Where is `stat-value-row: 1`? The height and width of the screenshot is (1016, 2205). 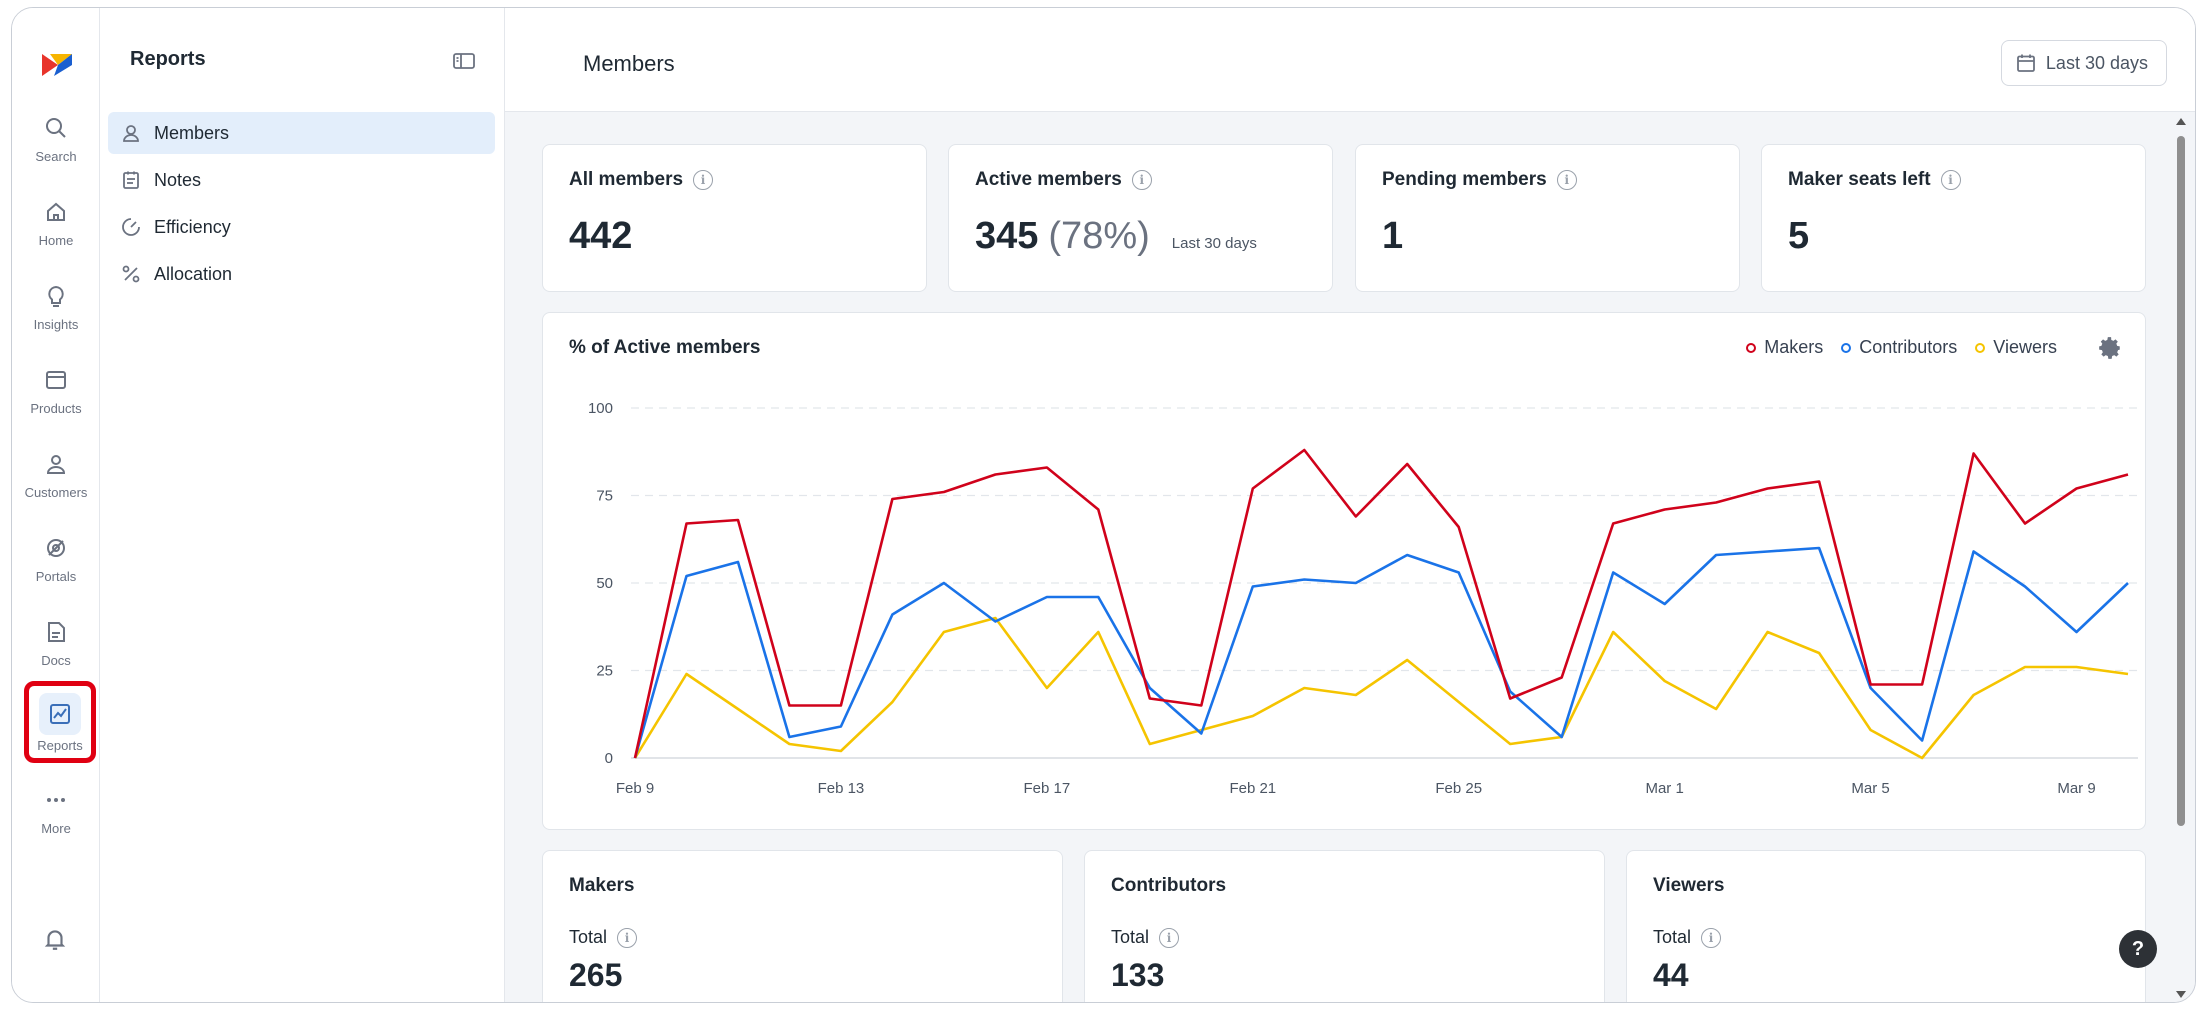
stat-value-row: 1 is located at coordinates (1392, 236).